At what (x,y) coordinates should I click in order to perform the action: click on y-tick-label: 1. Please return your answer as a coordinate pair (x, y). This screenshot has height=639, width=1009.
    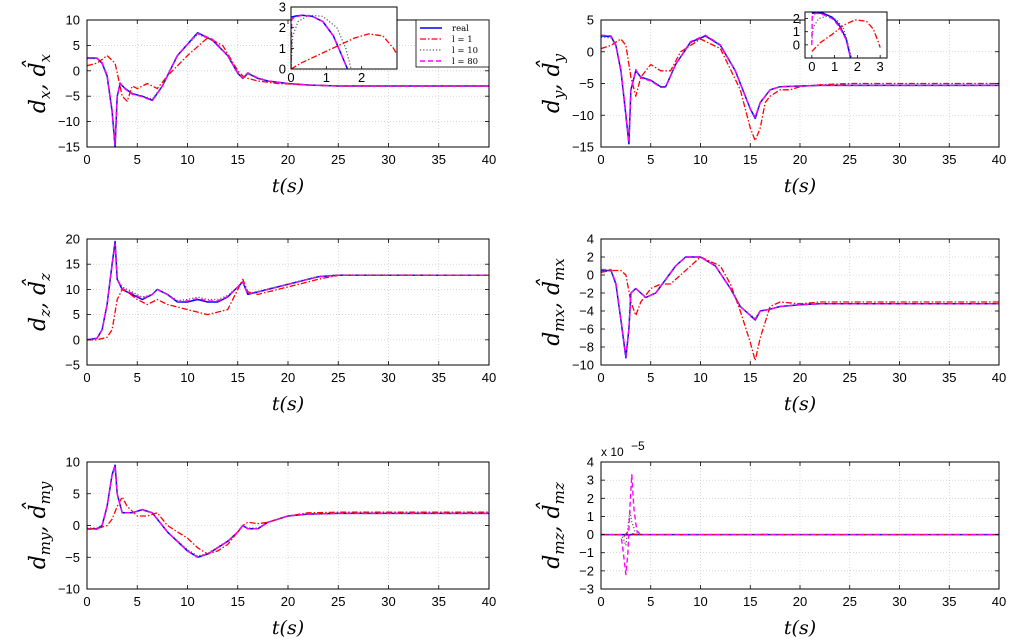
    Looking at the image, I should click on (590, 516).